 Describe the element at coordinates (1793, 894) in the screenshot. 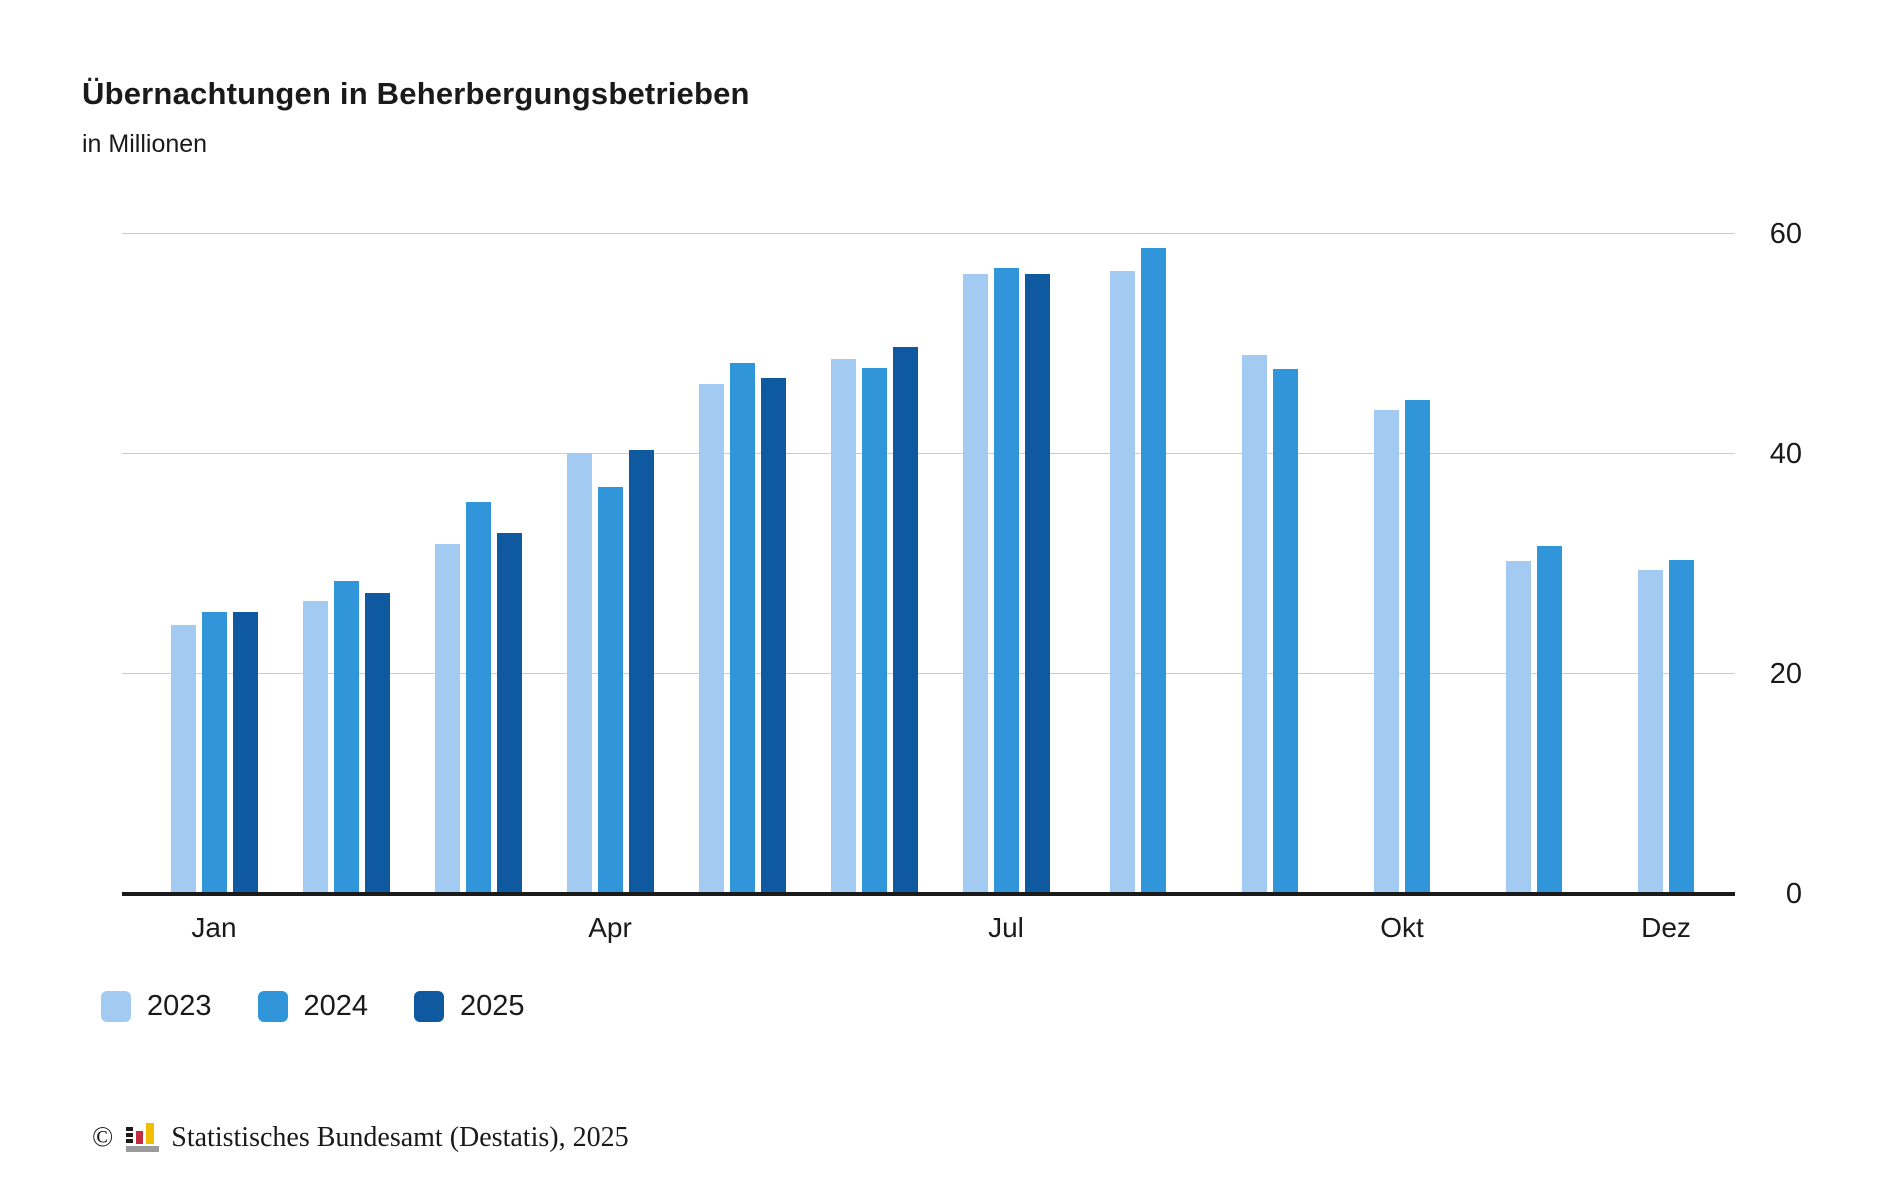

I see `y-tick-0: 0` at that location.